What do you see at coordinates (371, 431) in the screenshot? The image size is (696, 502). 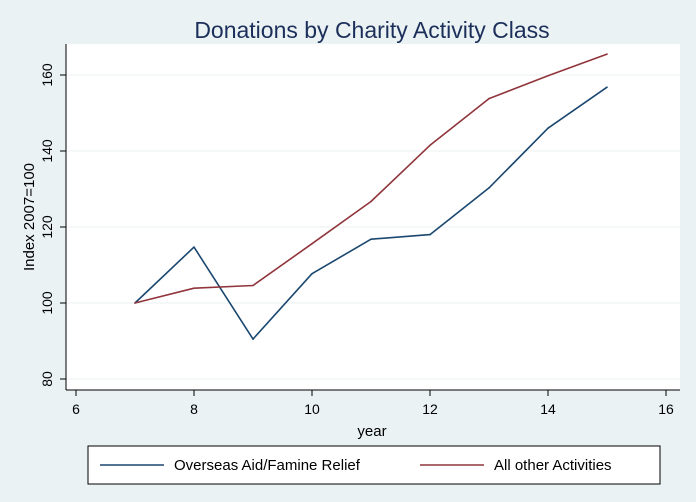 I see `x-axis-label: year` at bounding box center [371, 431].